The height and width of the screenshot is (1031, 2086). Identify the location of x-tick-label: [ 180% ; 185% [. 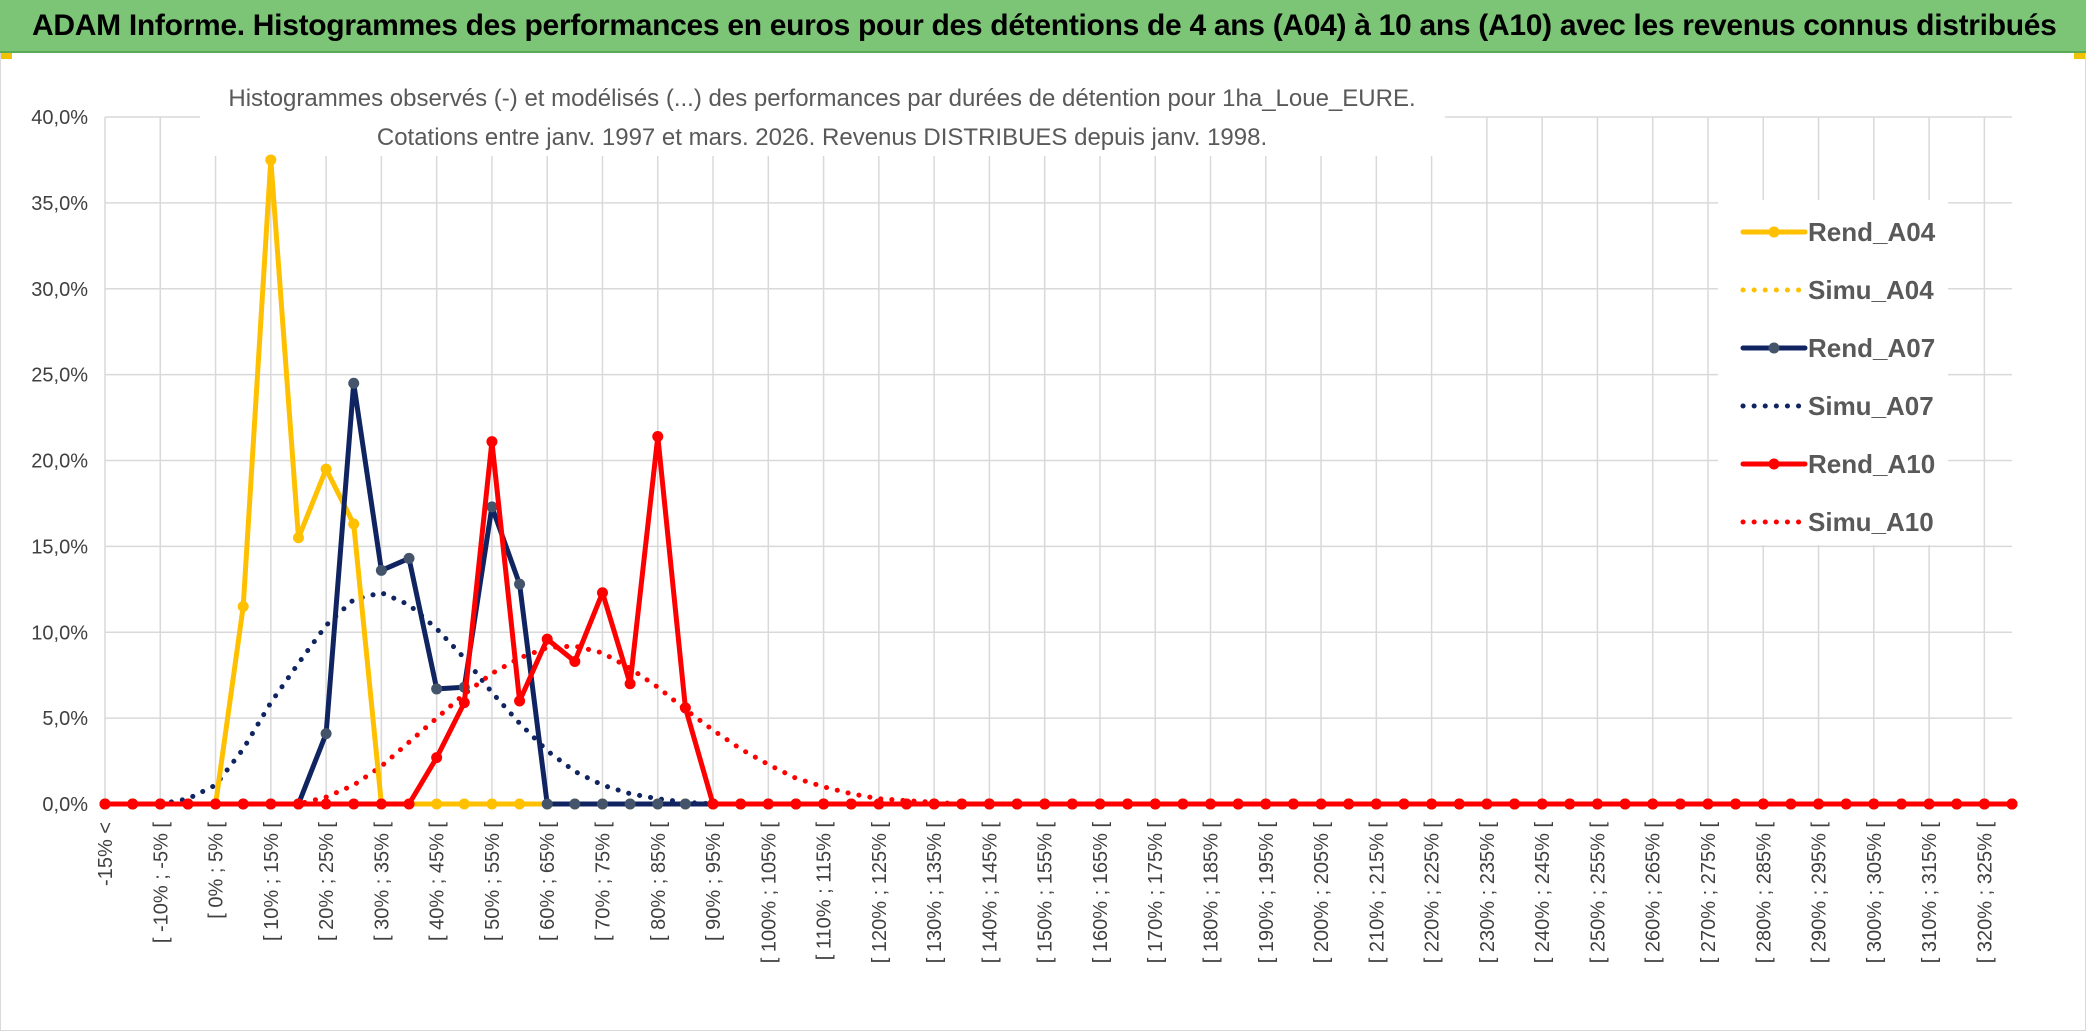
(1212, 893).